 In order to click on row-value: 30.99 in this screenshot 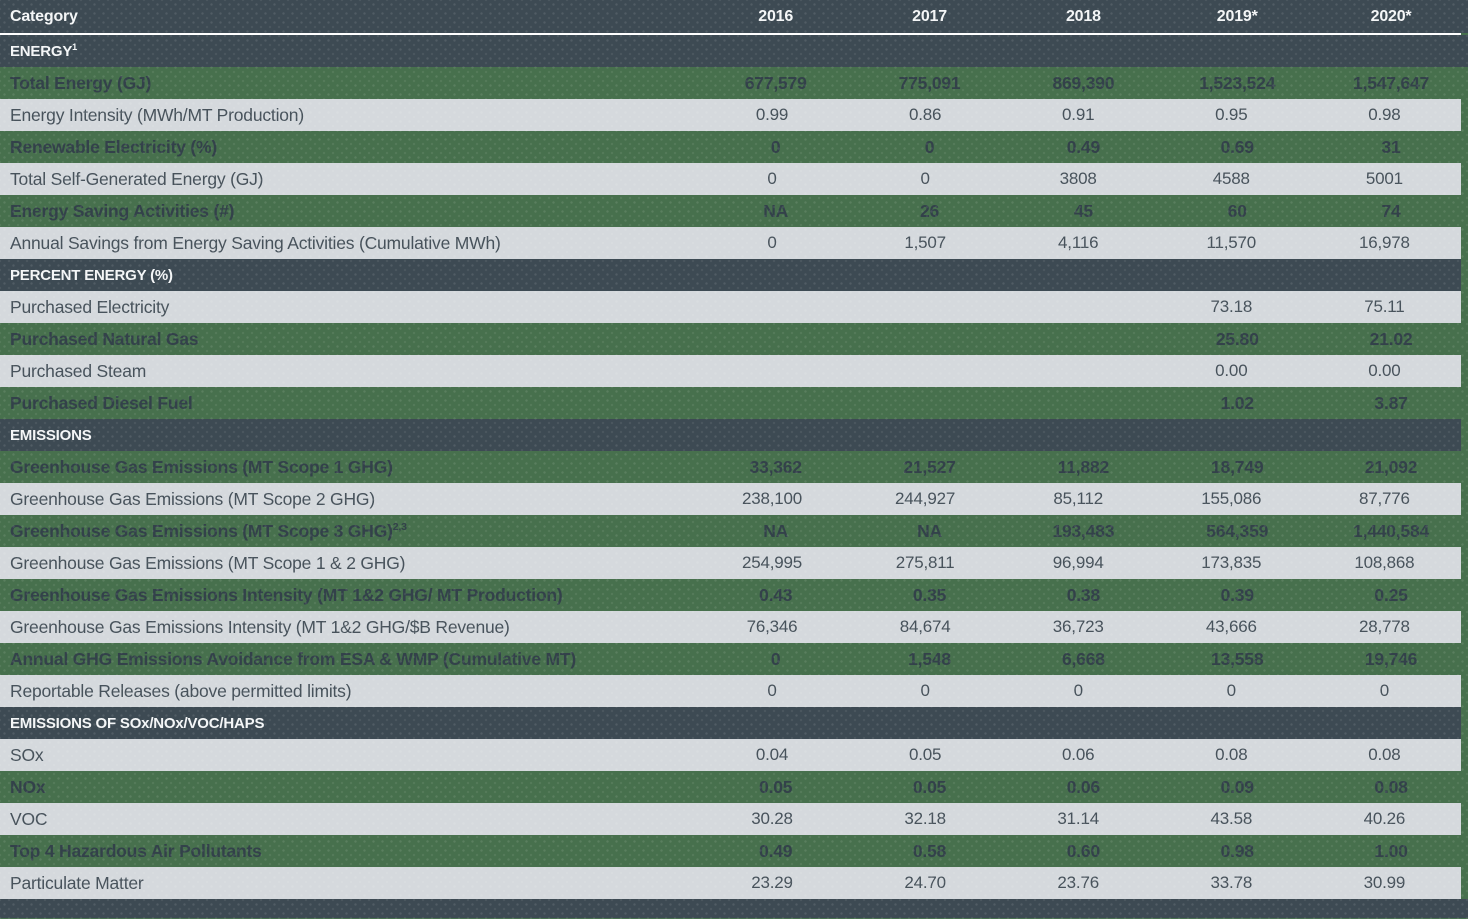, I will do `click(1384, 882)`.